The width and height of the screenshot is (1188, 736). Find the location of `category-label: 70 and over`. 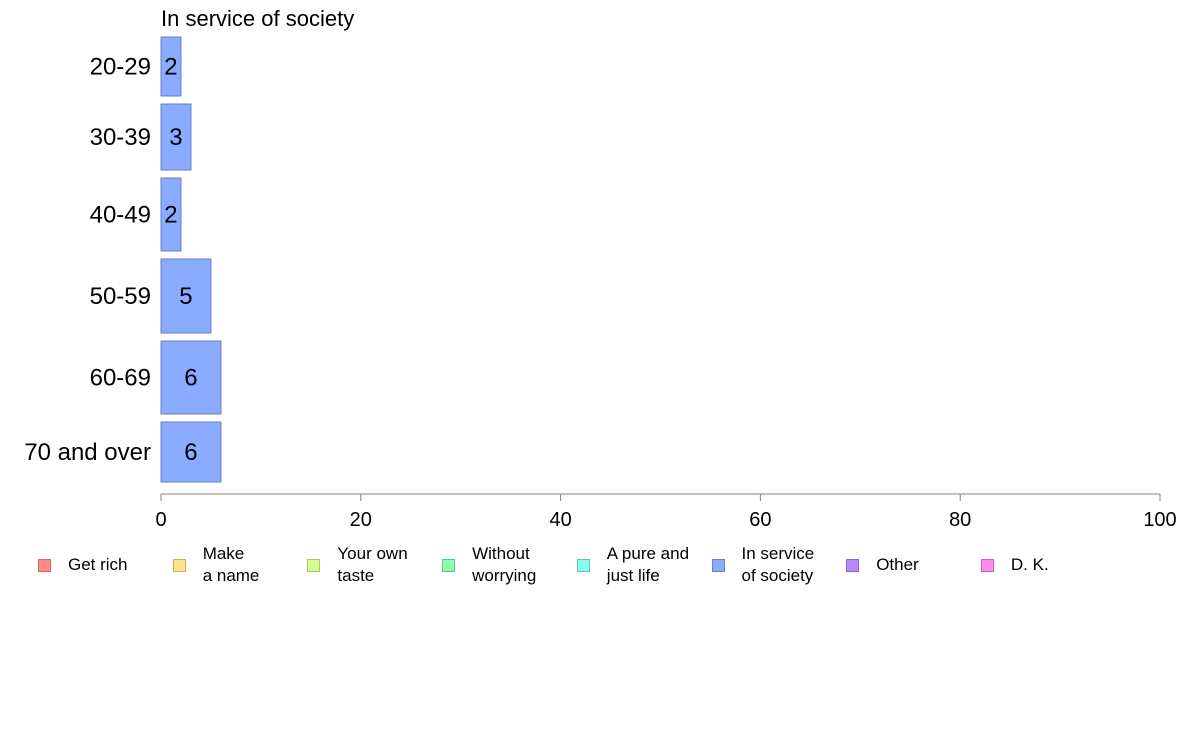

category-label: 70 and over is located at coordinates (87, 452).